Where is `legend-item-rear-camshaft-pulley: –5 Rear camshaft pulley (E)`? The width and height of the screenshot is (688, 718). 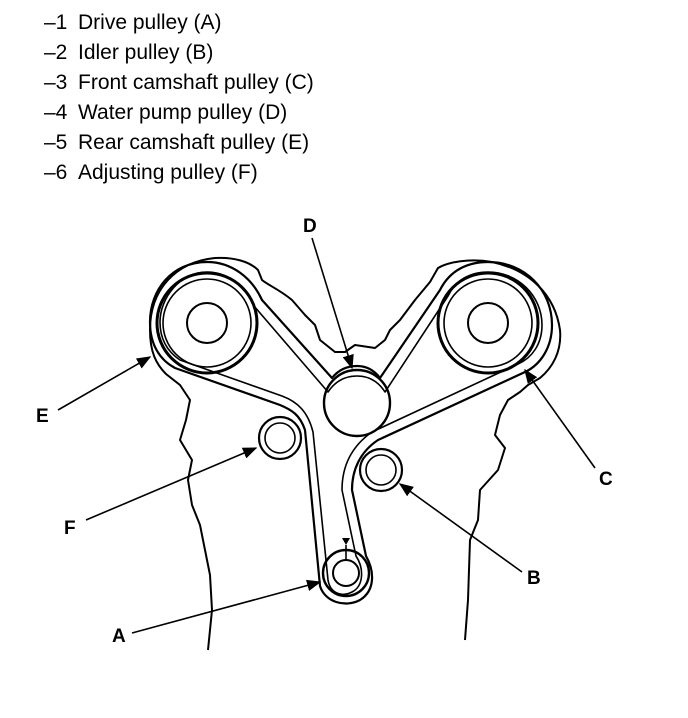 legend-item-rear-camshaft-pulley: –5 Rear camshaft pulley (E) is located at coordinates (179, 143).